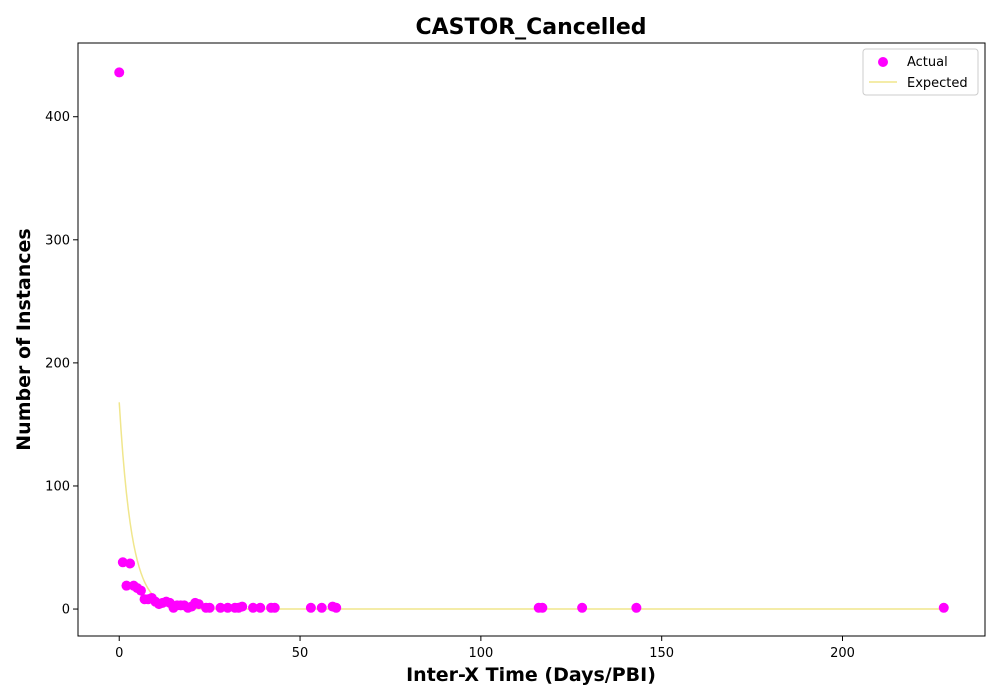  What do you see at coordinates (661, 653) in the screenshot?
I see `x-tick-label: 150` at bounding box center [661, 653].